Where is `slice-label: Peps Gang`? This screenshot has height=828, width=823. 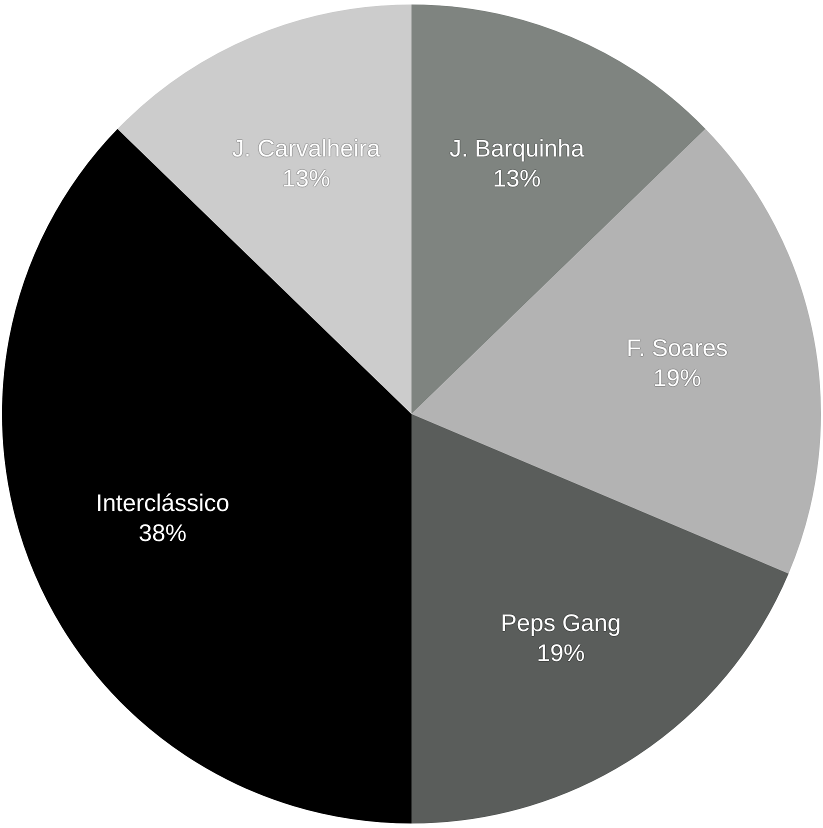
slice-label: Peps Gang is located at coordinates (560, 623).